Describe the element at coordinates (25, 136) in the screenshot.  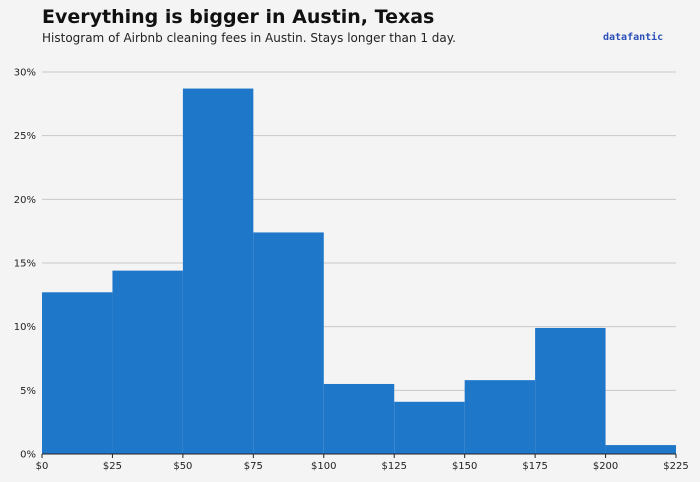
I see `y-tick-label: 25%` at that location.